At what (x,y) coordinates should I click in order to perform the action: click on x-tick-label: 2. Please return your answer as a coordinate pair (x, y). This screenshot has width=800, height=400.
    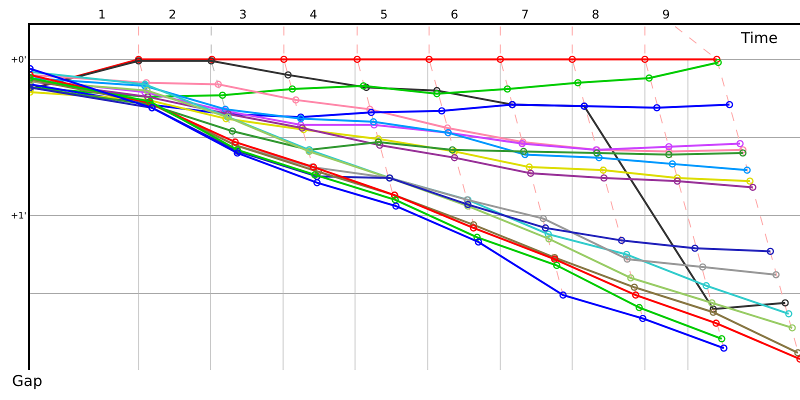
    Looking at the image, I should click on (172, 14).